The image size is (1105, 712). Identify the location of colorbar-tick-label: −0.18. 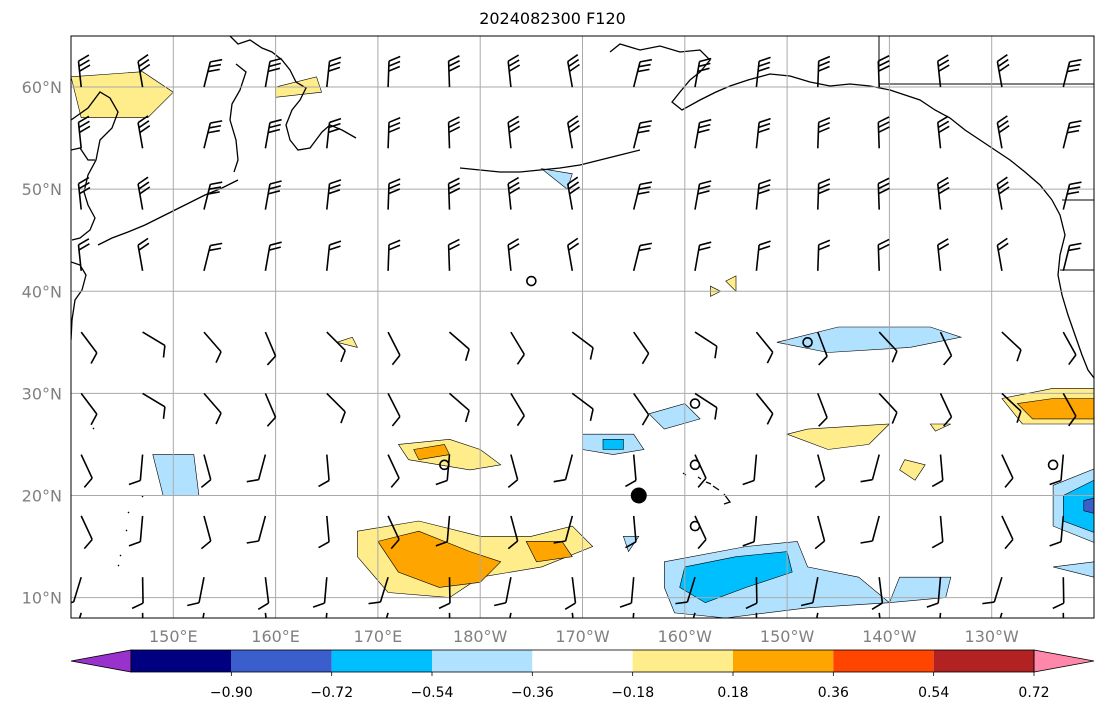
(632, 693).